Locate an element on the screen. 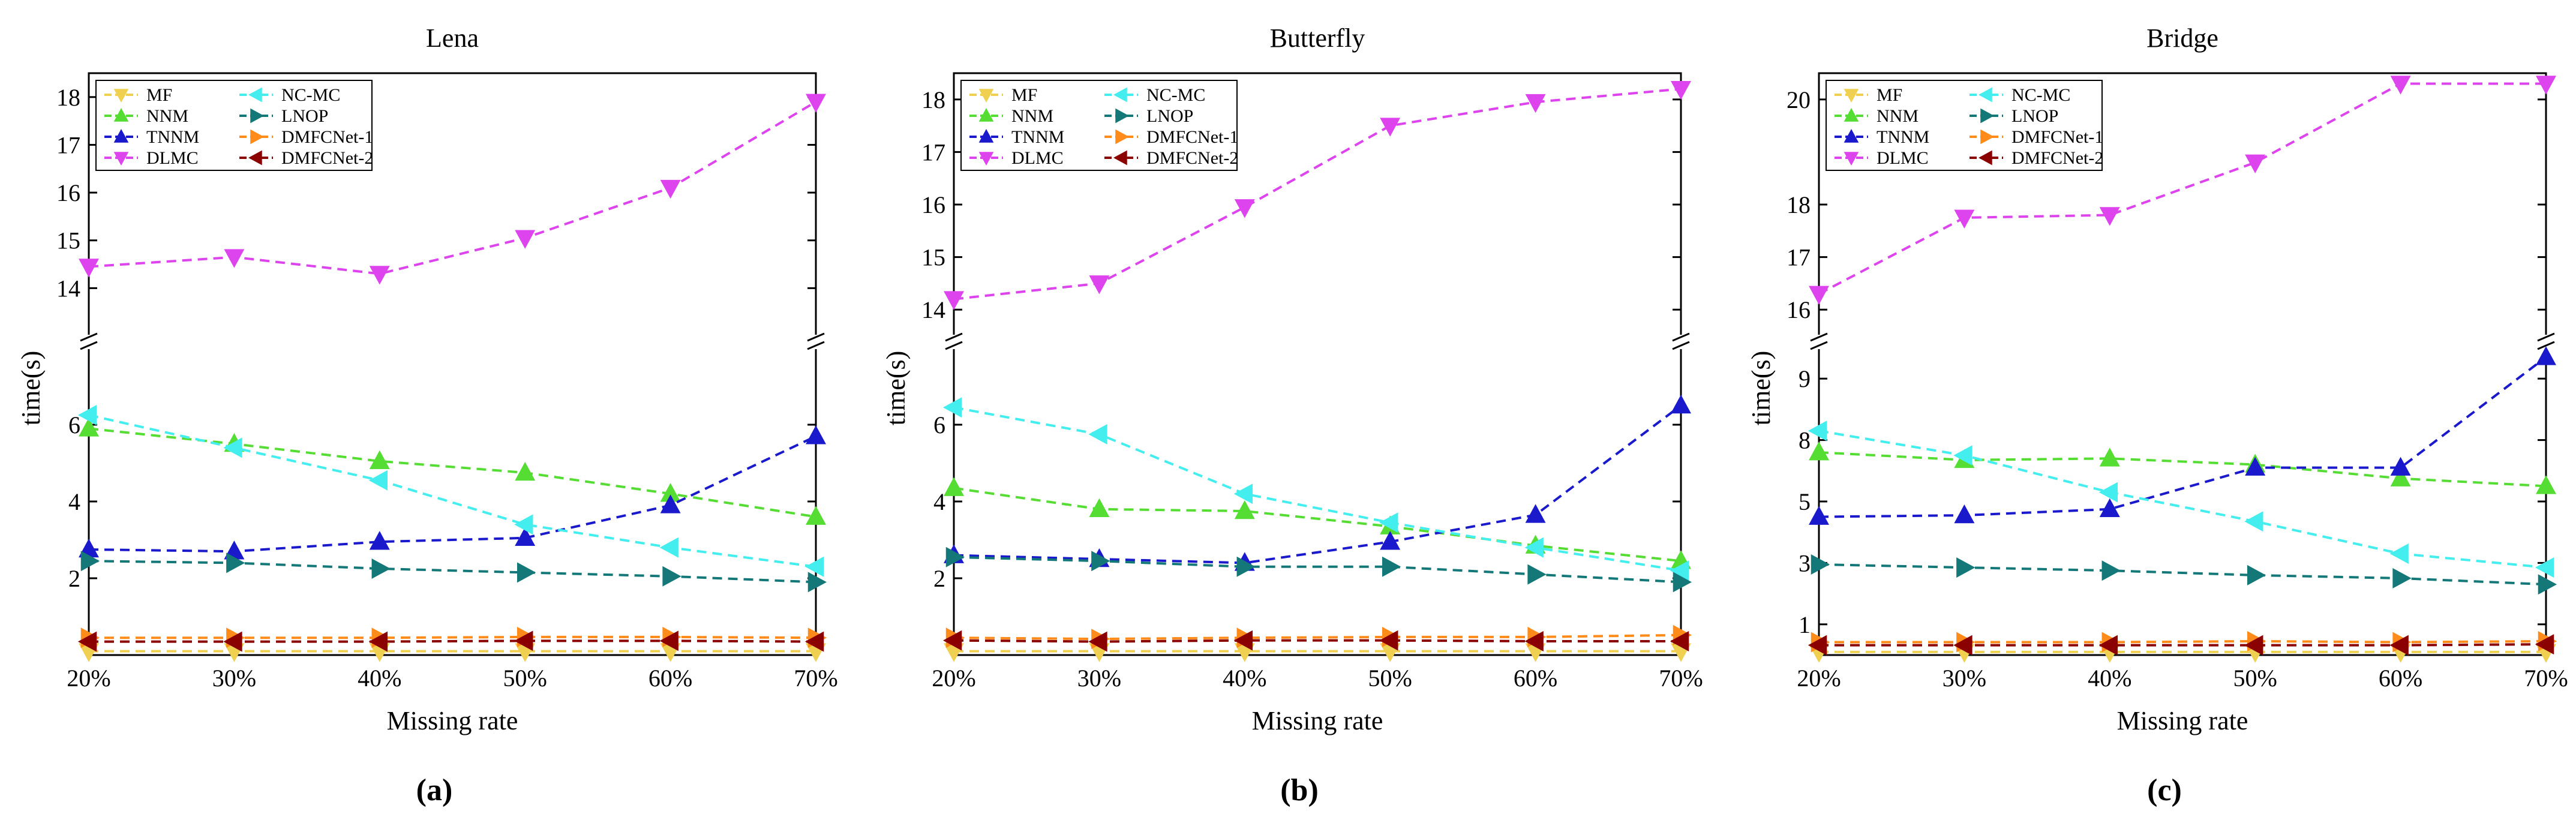 This screenshot has width=2576, height=823. y-tick-label: 4 is located at coordinates (74, 502).